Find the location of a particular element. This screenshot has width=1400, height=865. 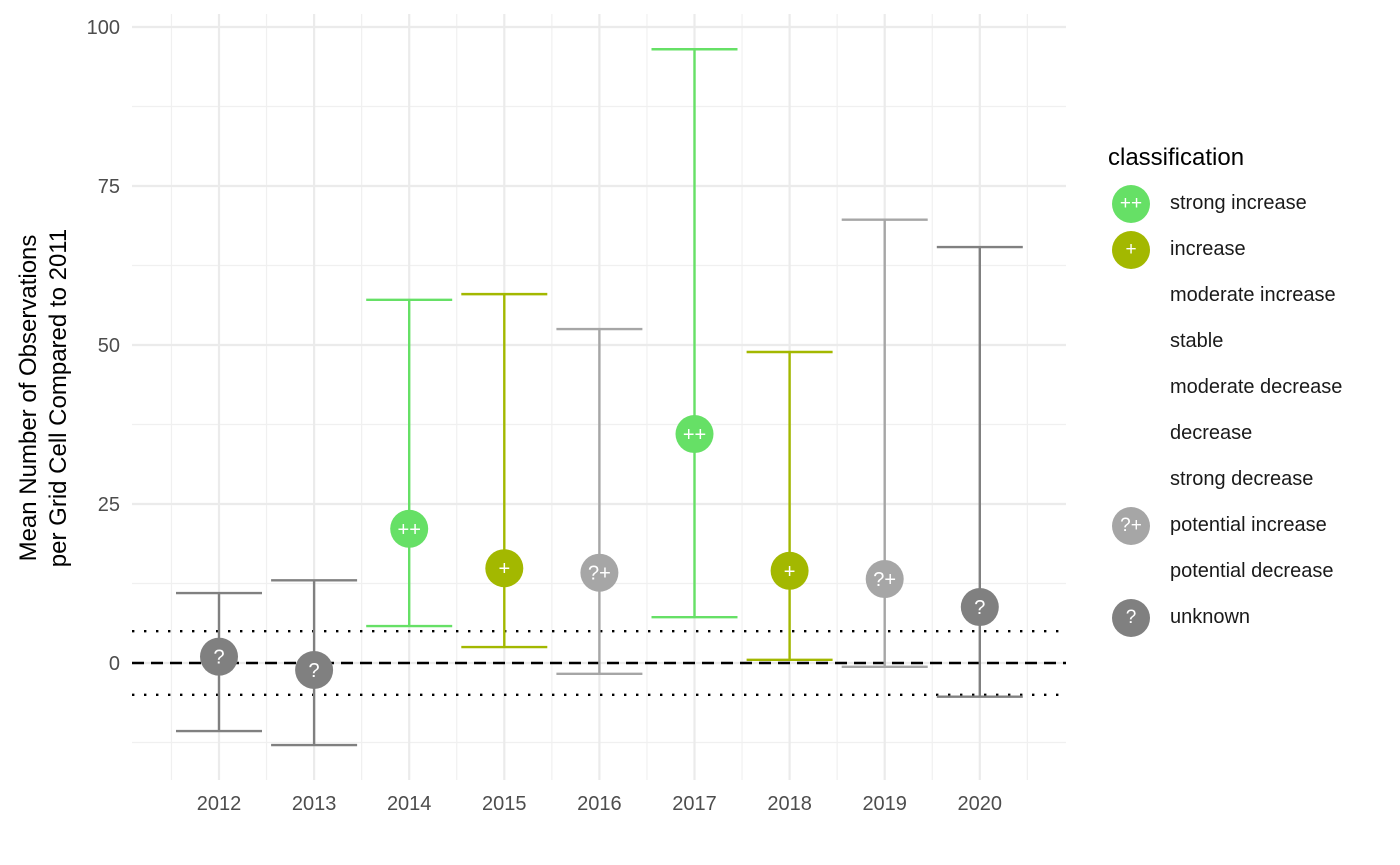

legend-label: increase is located at coordinates (1208, 248).